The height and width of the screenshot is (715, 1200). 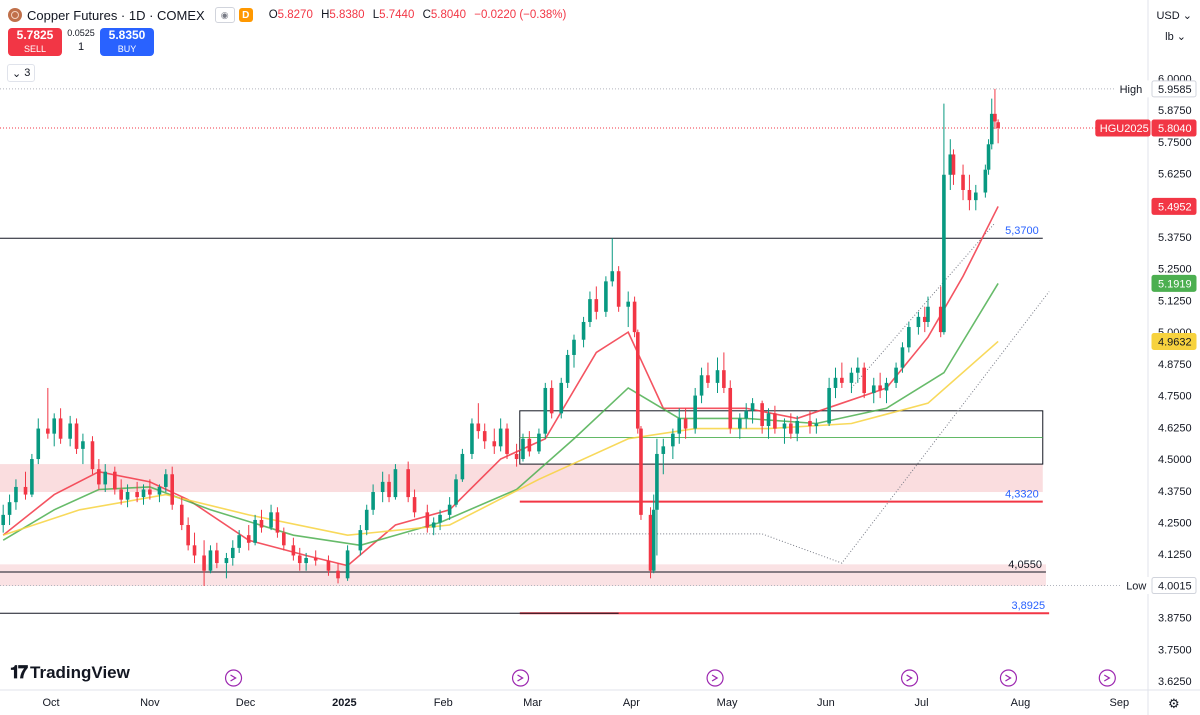 What do you see at coordinates (70, 672) in the screenshot?
I see `tradingview-logo: 𝟏𝟕 TradingView` at bounding box center [70, 672].